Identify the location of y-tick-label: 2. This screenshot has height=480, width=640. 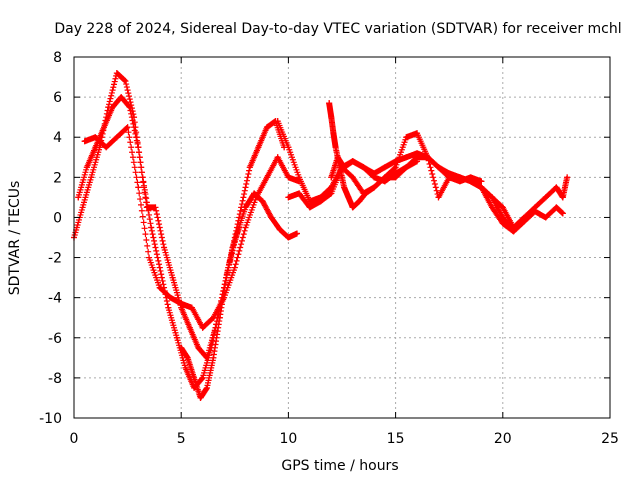
(57, 178).